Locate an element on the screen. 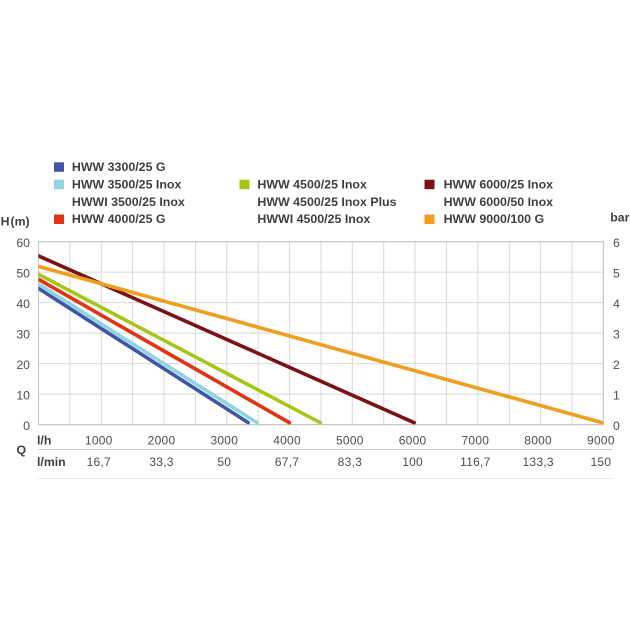 This screenshot has height=630, width=630. svg-text: 3 is located at coordinates (616, 334).